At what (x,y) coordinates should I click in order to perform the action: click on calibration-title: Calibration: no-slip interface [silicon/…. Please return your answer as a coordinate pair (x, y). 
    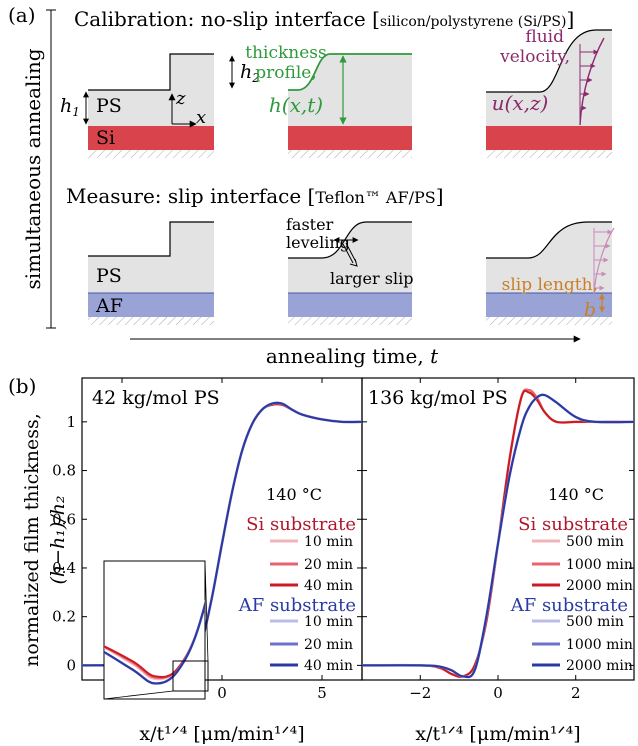
    Looking at the image, I should click on (324, 19).